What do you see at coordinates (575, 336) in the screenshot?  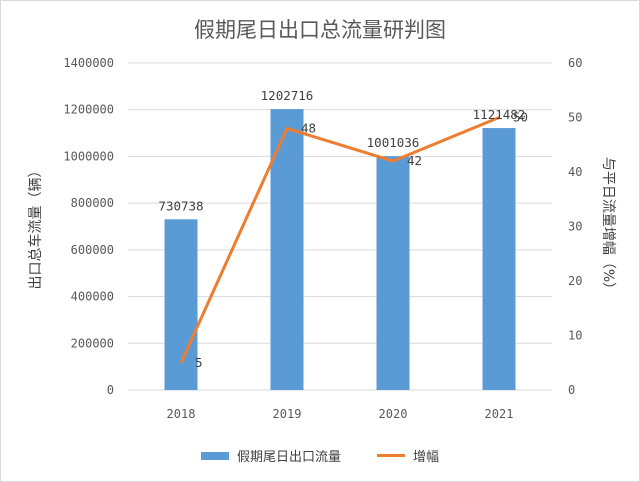 I see `y-tick-right: 10` at bounding box center [575, 336].